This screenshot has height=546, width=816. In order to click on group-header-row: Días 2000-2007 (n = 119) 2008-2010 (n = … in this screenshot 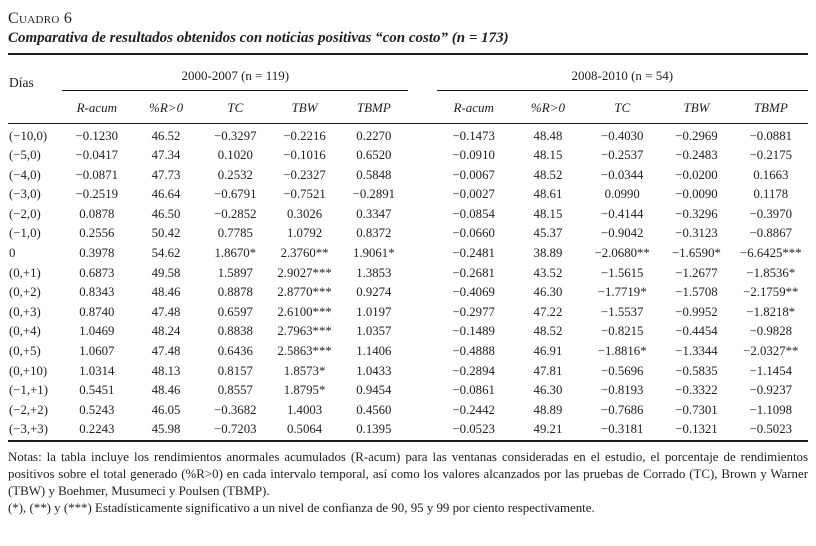, I will do `click(408, 89)`.